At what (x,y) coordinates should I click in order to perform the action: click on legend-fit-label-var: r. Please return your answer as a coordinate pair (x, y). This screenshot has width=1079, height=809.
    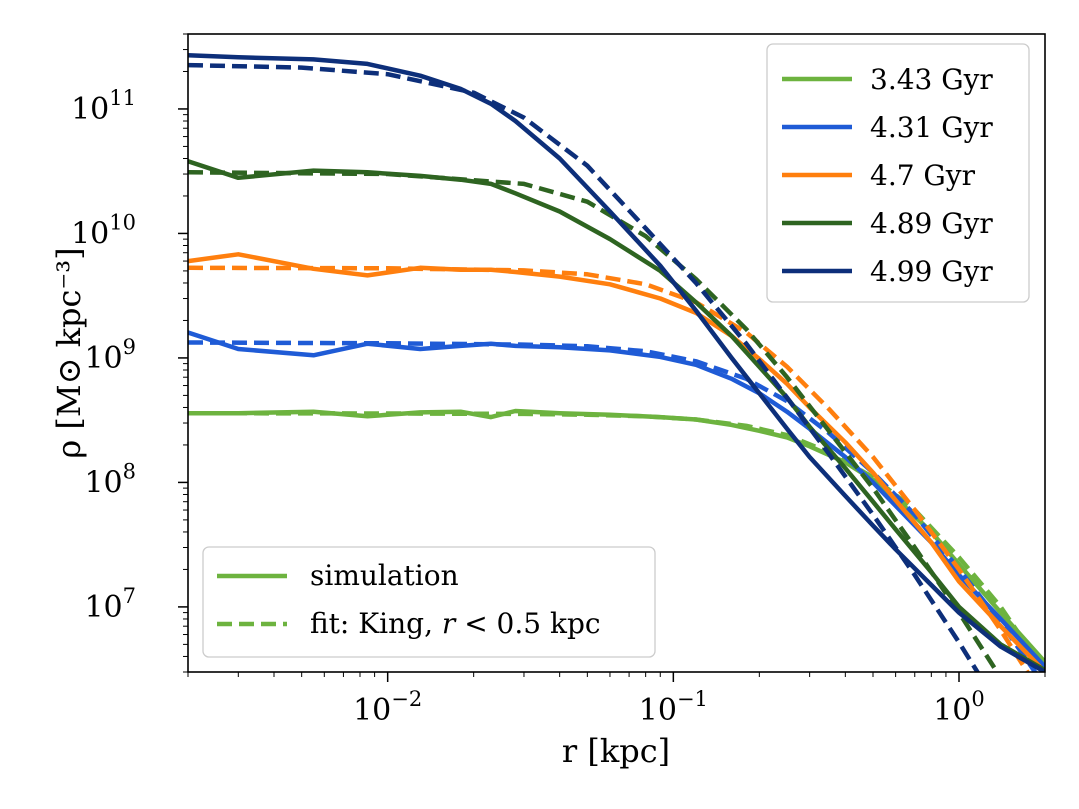
    Looking at the image, I should click on (449, 623).